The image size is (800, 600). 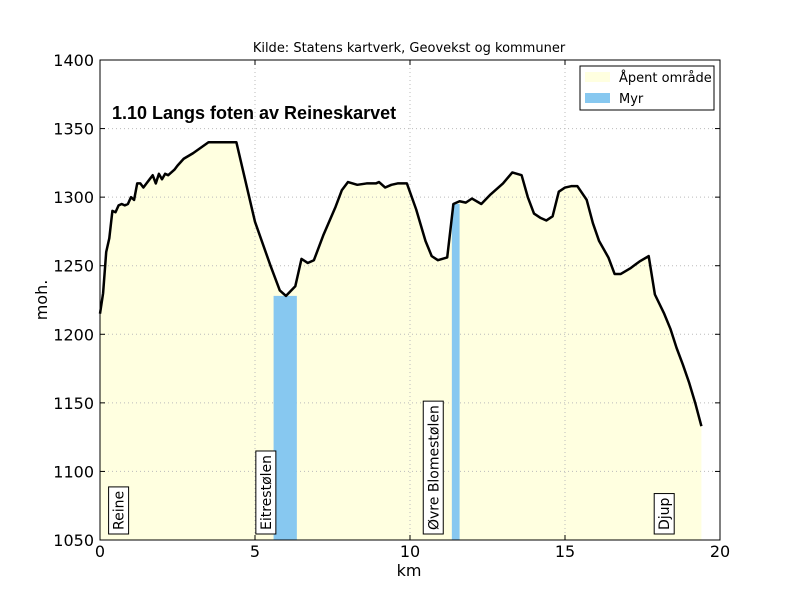 I want to click on bog-layer, so click(x=366, y=372).